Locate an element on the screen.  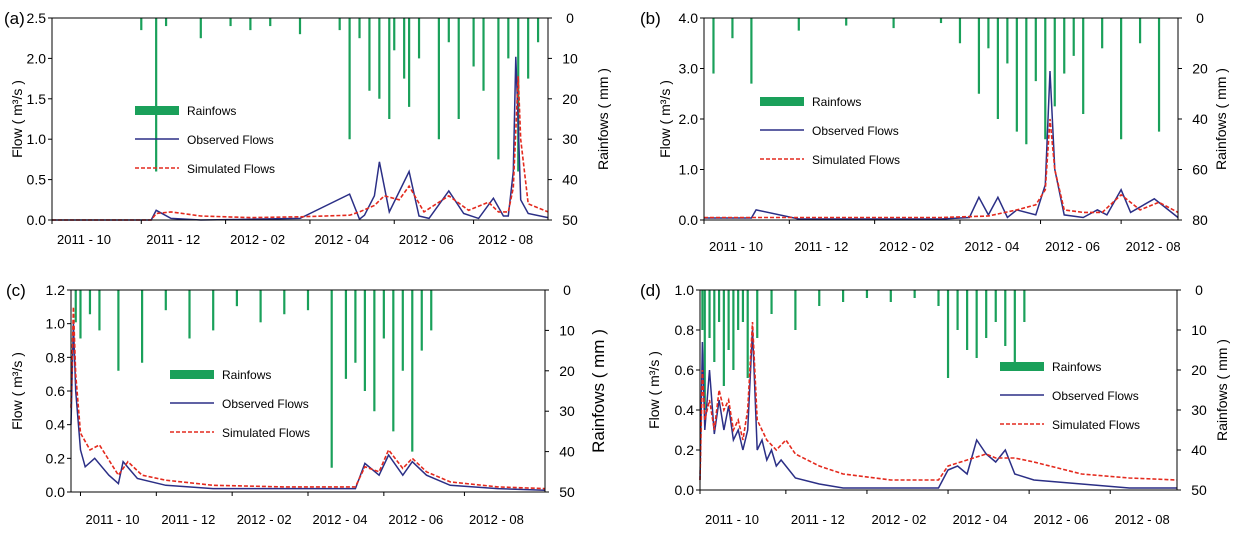
panel-label: (b) is located at coordinates (650, 18).